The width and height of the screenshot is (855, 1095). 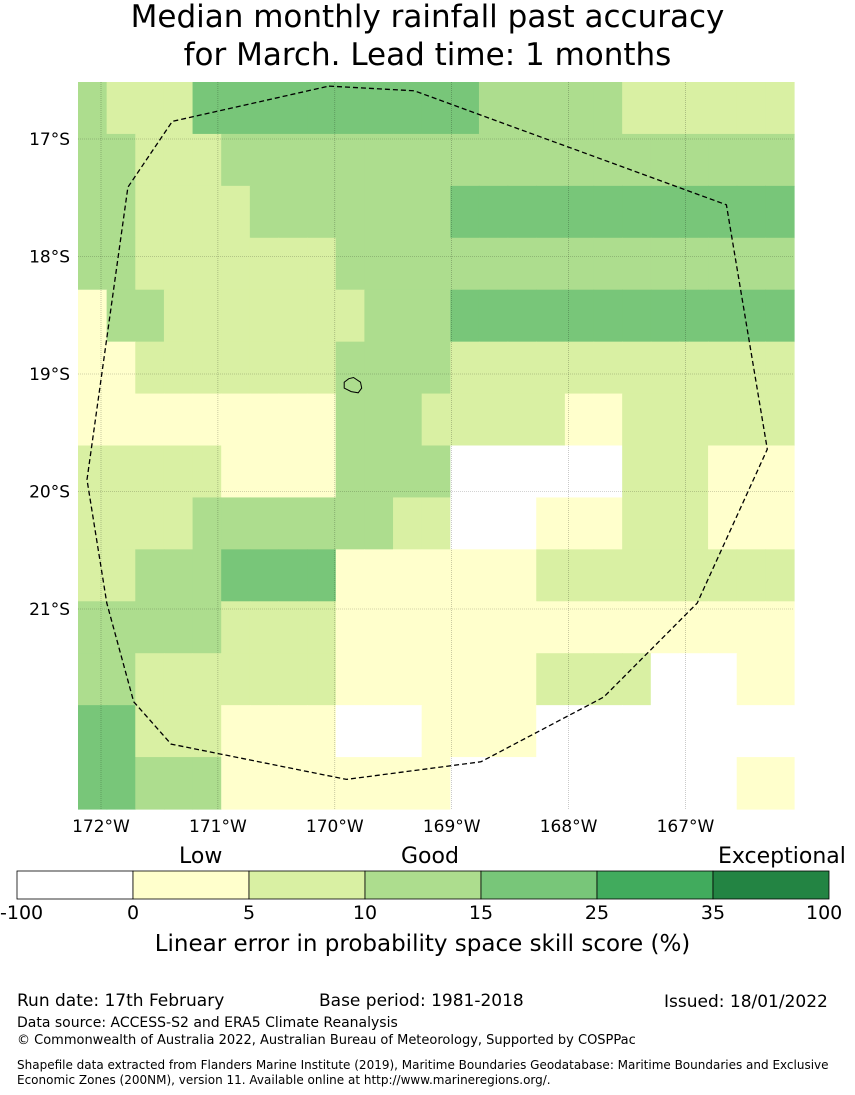 What do you see at coordinates (824, 913) in the screenshot?
I see `colorbar-tick: 100` at bounding box center [824, 913].